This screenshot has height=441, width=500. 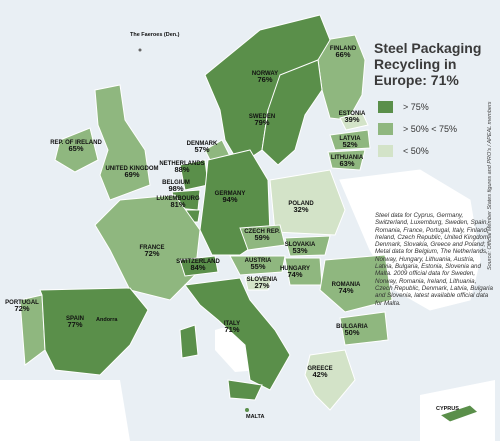 What do you see at coordinates (300, 245) in the screenshot?
I see `label-slovakia-name: SLOVAKIA` at bounding box center [300, 245].